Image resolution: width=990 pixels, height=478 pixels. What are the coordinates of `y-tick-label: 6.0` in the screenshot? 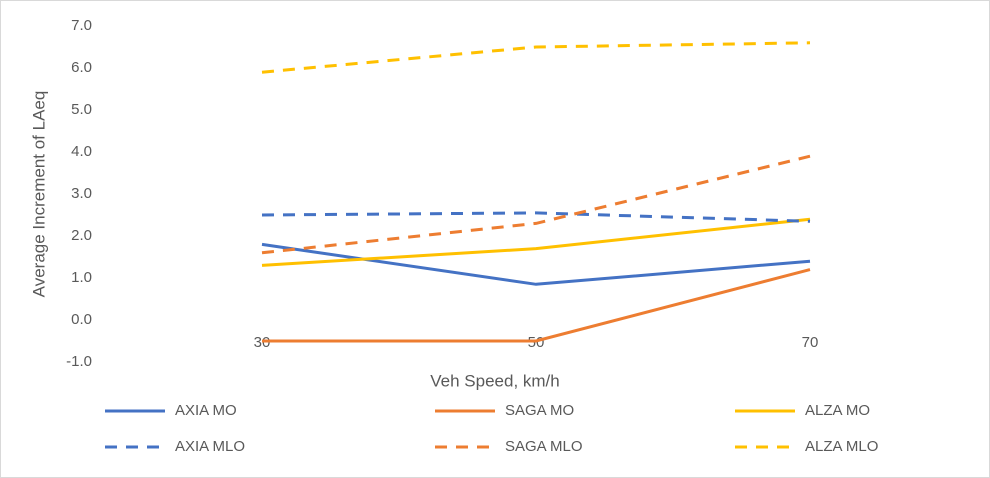 It's located at (81, 67).